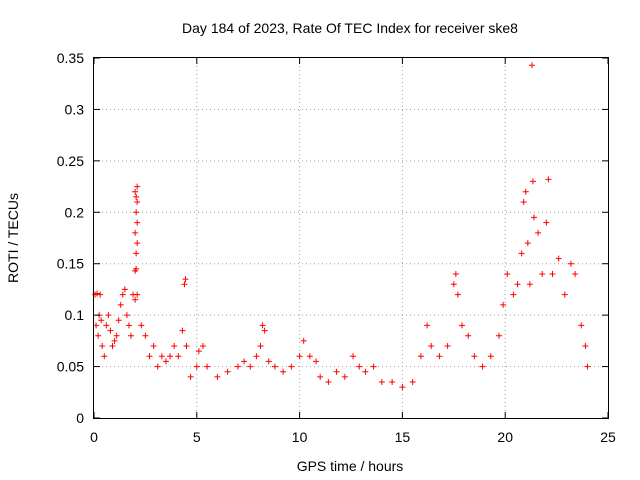 The image size is (640, 480). Describe the element at coordinates (70, 58) in the screenshot. I see `y-tick-label: 0.35` at that location.